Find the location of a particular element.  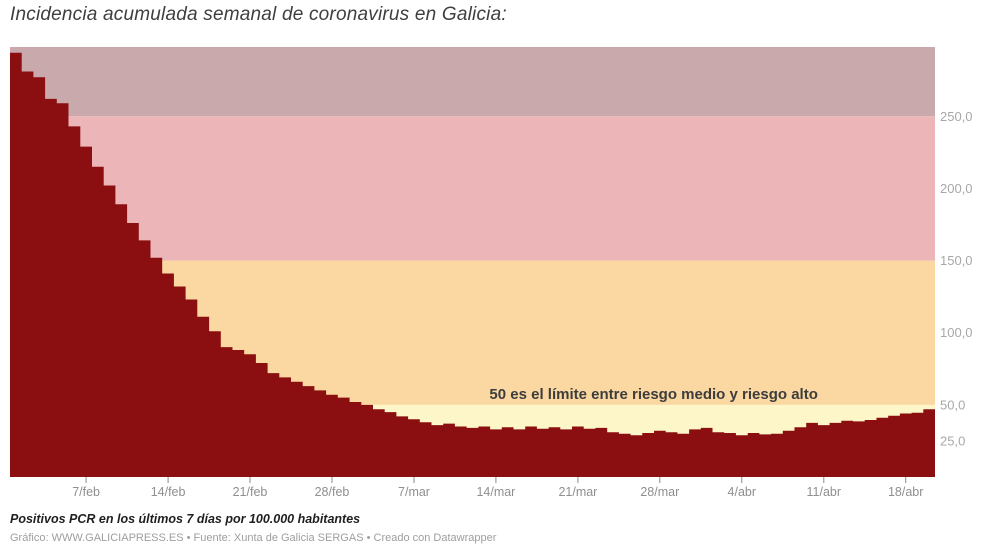

y-axis-label: 200,0 is located at coordinates (956, 188).